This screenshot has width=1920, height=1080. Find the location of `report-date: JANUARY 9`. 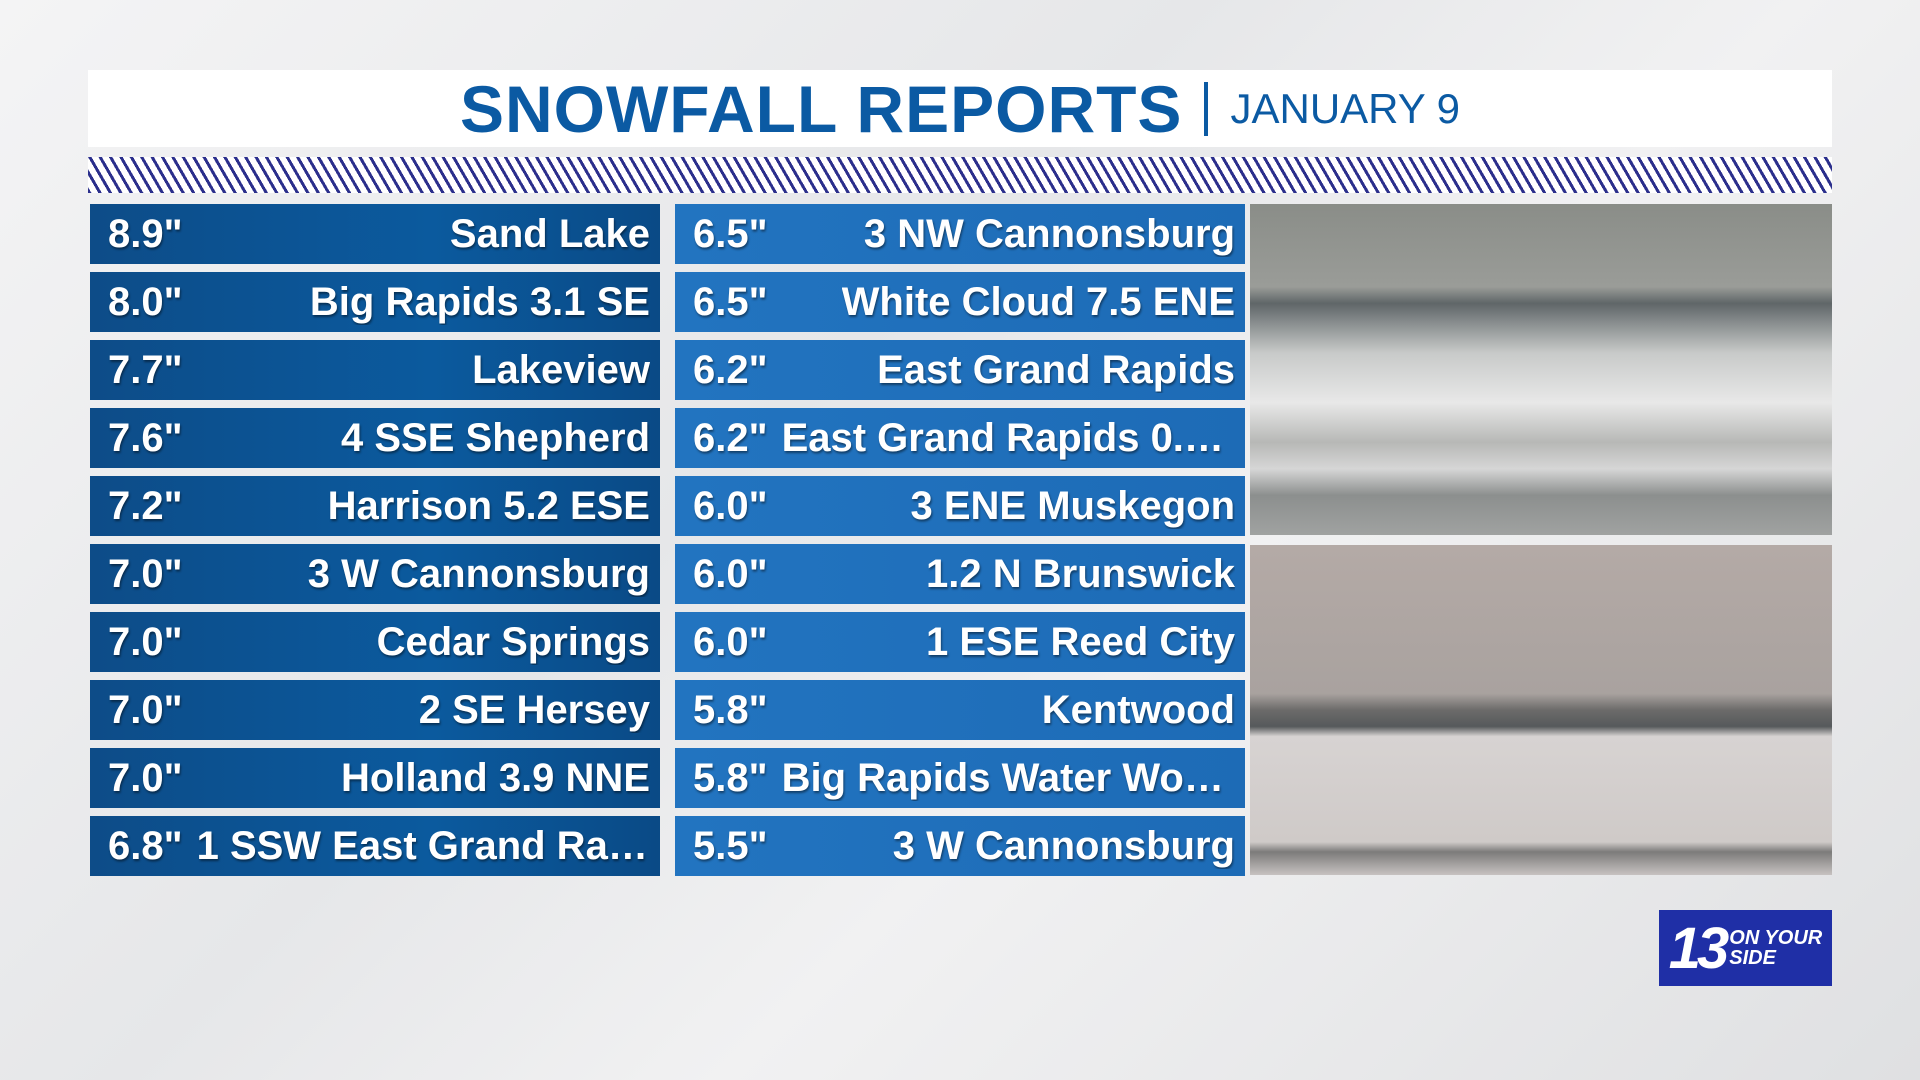

report-date: JANUARY 9 is located at coordinates (1345, 108).